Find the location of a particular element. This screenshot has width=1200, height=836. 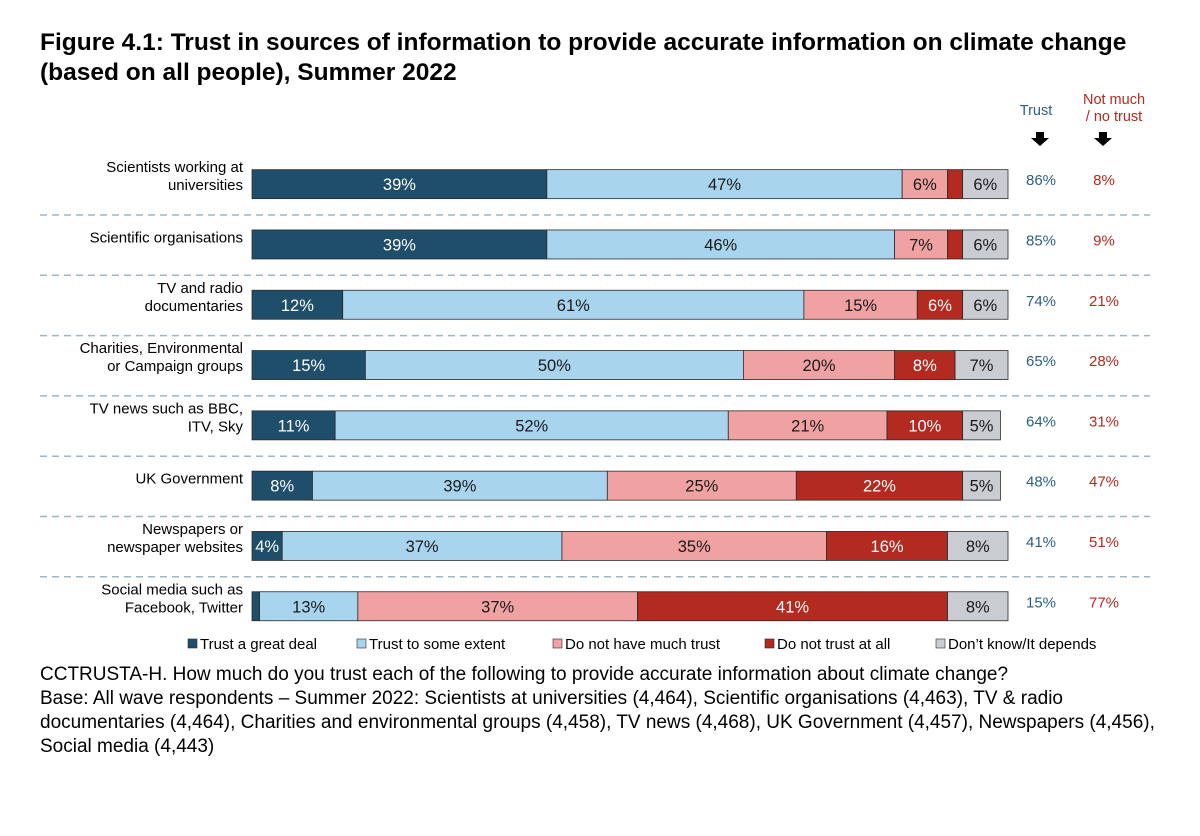

category-label: TV news such as BBC, ITV, Sky is located at coordinates (167, 417).